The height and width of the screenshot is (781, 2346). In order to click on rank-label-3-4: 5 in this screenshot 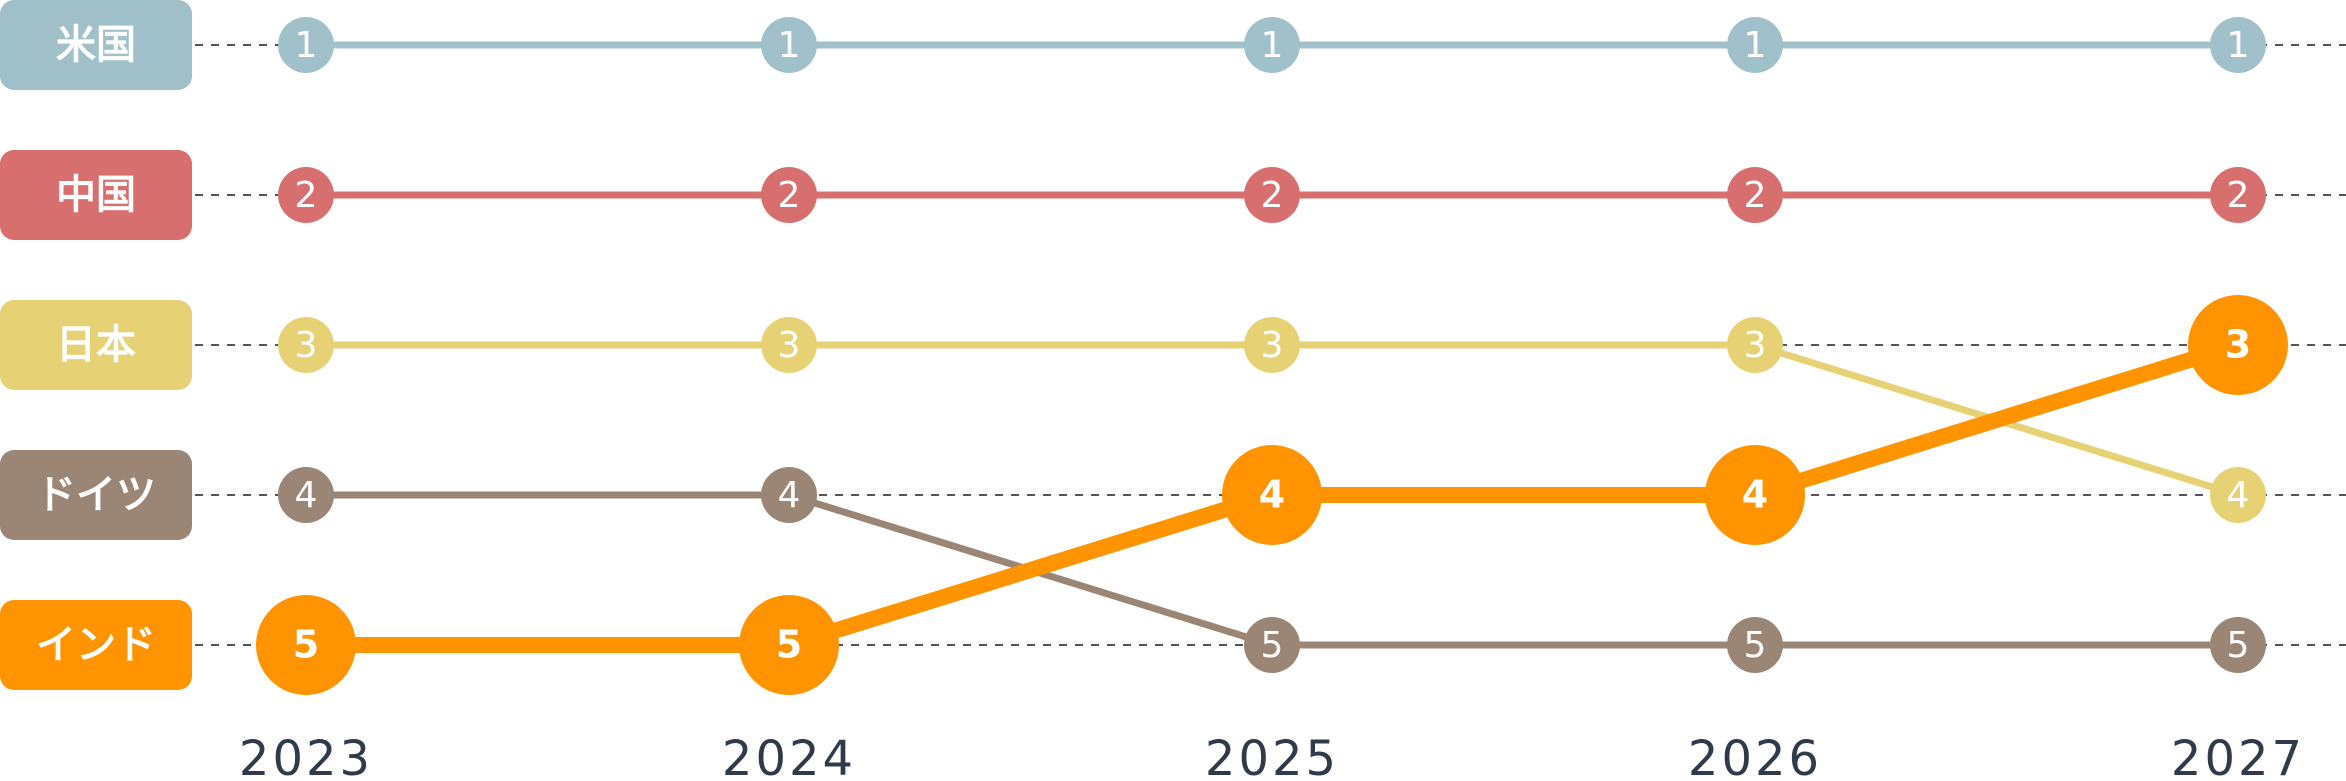, I will do `click(2238, 645)`.